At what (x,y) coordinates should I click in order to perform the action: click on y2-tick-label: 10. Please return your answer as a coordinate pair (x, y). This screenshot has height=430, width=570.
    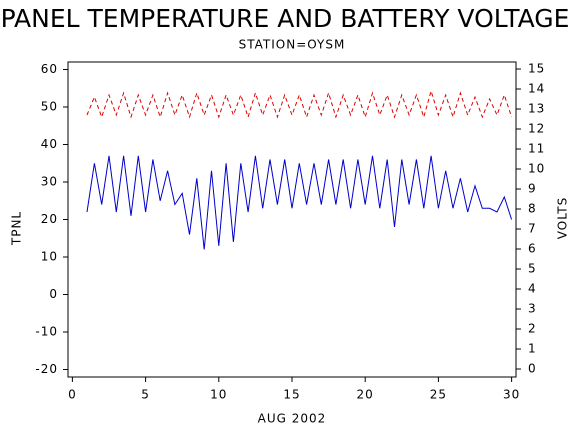
    Looking at the image, I should click on (536, 169).